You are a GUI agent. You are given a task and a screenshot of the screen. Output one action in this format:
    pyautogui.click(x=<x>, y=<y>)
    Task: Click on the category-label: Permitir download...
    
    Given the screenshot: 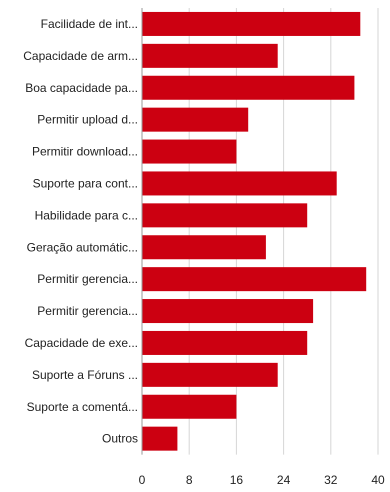 What is the action you would take?
    pyautogui.click(x=85, y=152)
    